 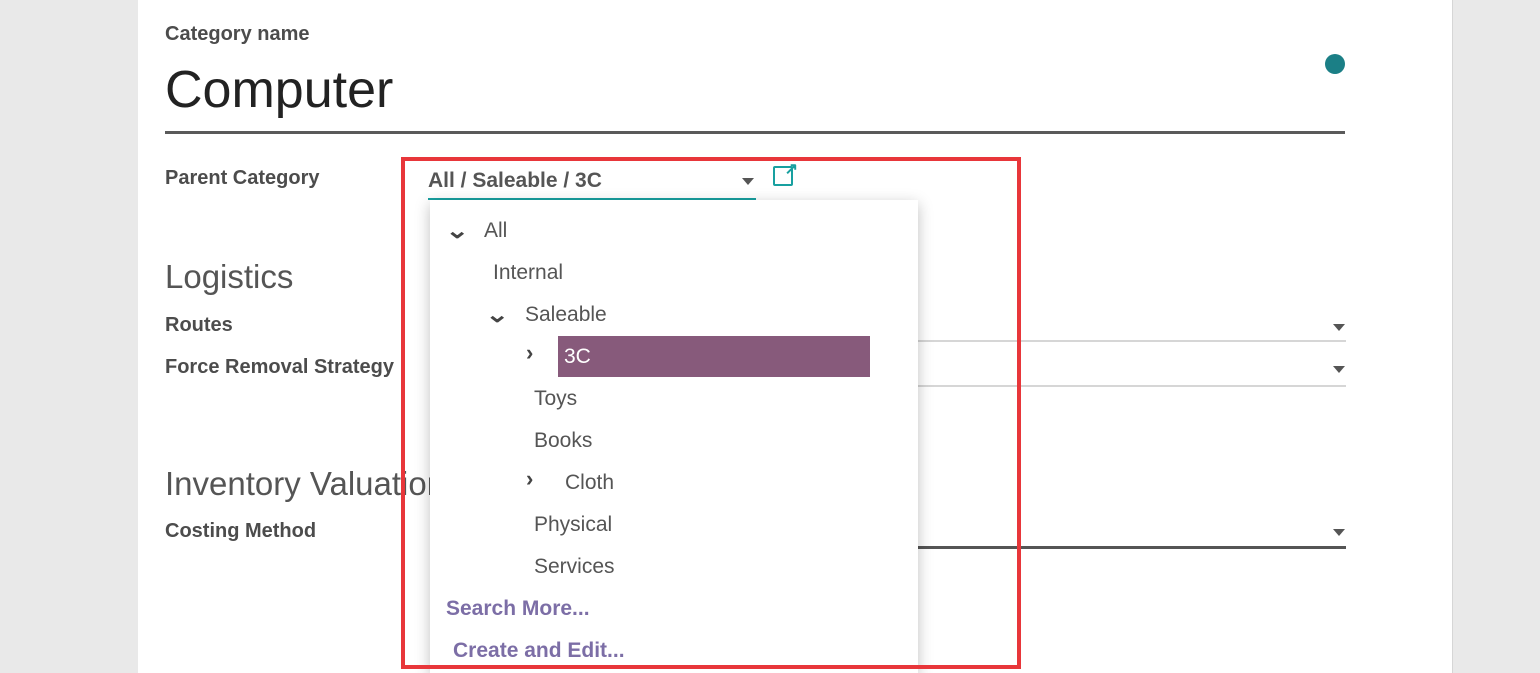 I want to click on costing-method-label: Costing Method, so click(x=241, y=531).